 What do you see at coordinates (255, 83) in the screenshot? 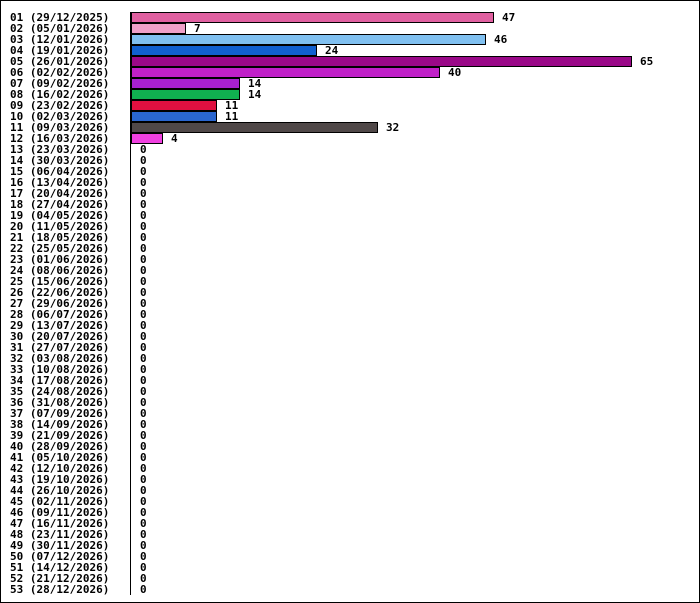
I see `value-label: 14` at bounding box center [255, 83].